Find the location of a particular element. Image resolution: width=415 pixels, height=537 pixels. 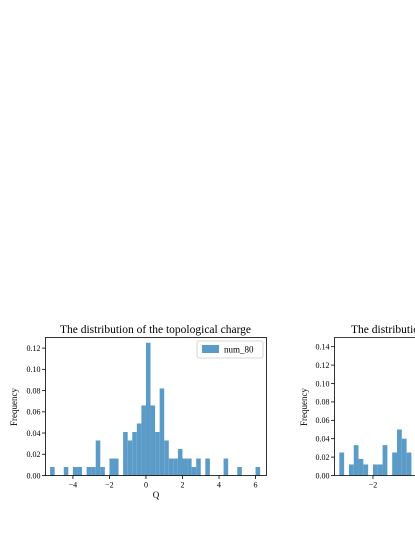

chart1-y-axis-label: Frequency is located at coordinates (14, 407).